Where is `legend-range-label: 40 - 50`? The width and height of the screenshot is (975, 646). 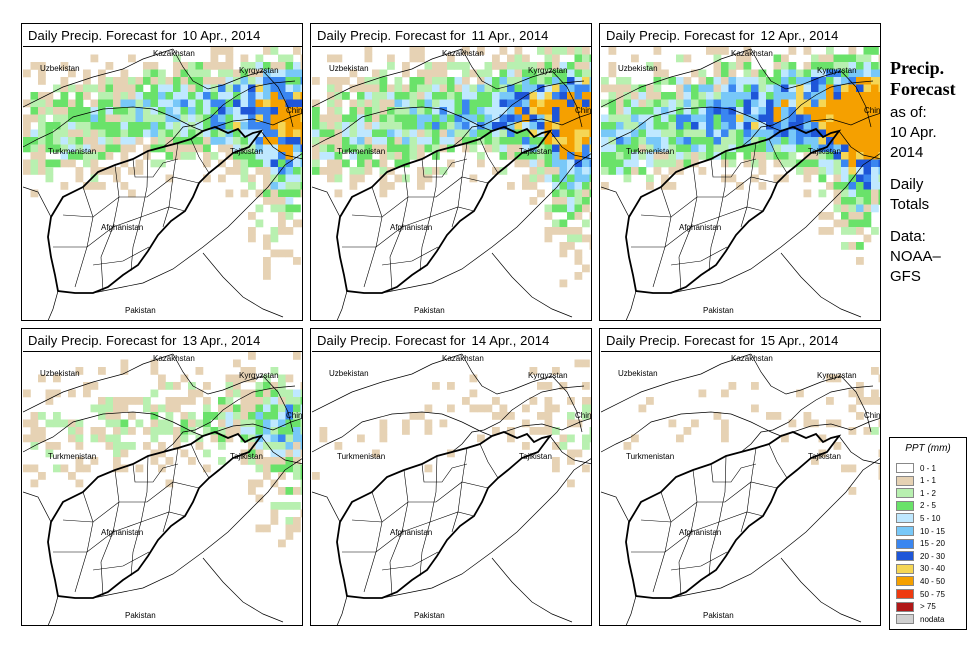
legend-range-label: 40 - 50 is located at coordinates (932, 581).